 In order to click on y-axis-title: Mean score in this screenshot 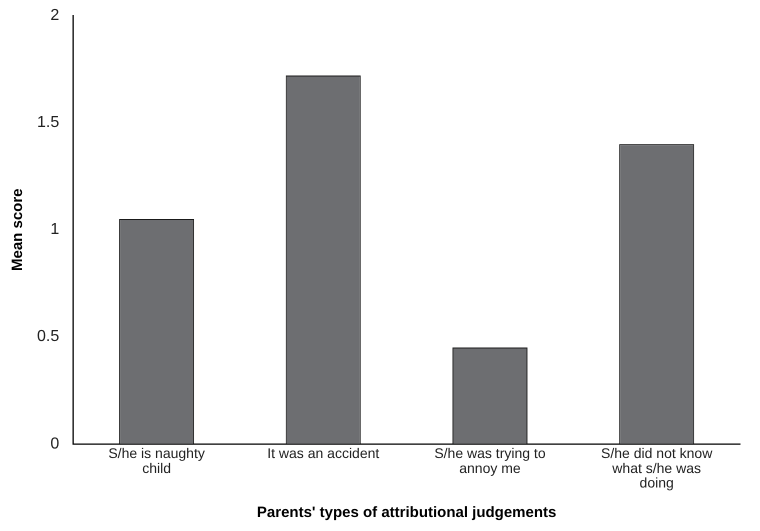, I will do `click(17, 230)`.